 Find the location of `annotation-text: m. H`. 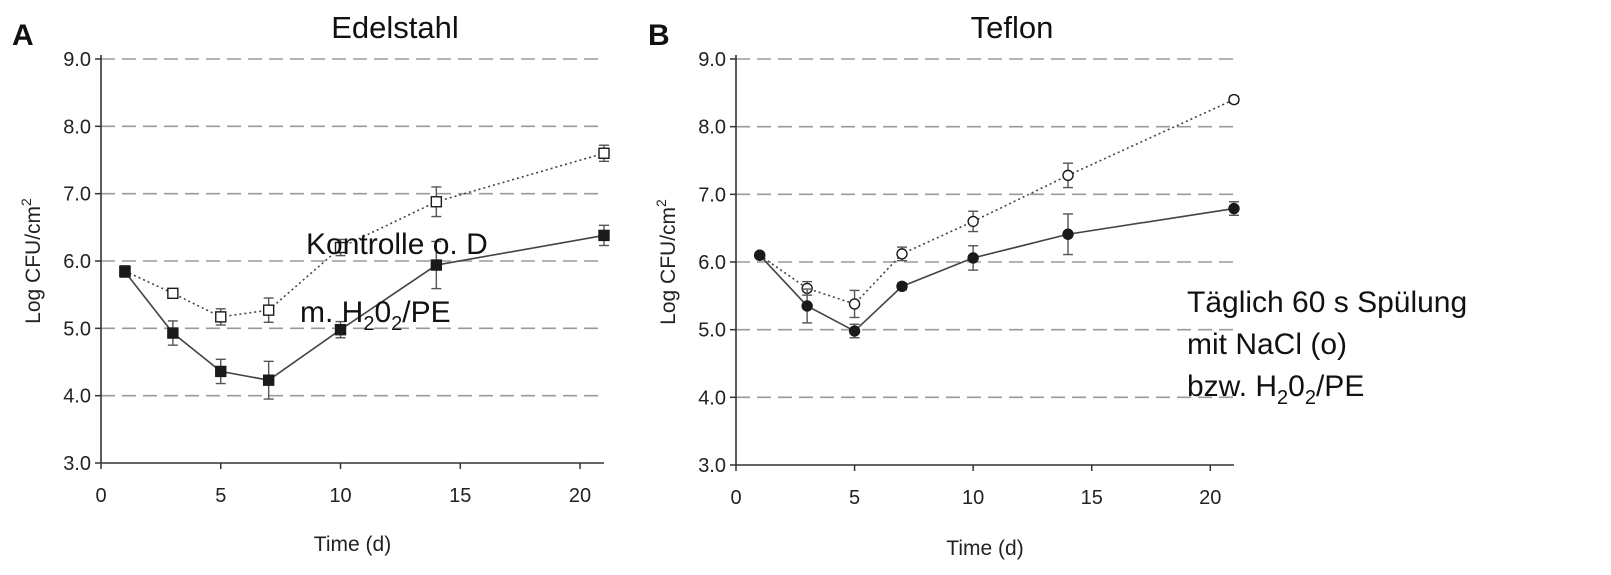

annotation-text: m. H is located at coordinates (331, 312).